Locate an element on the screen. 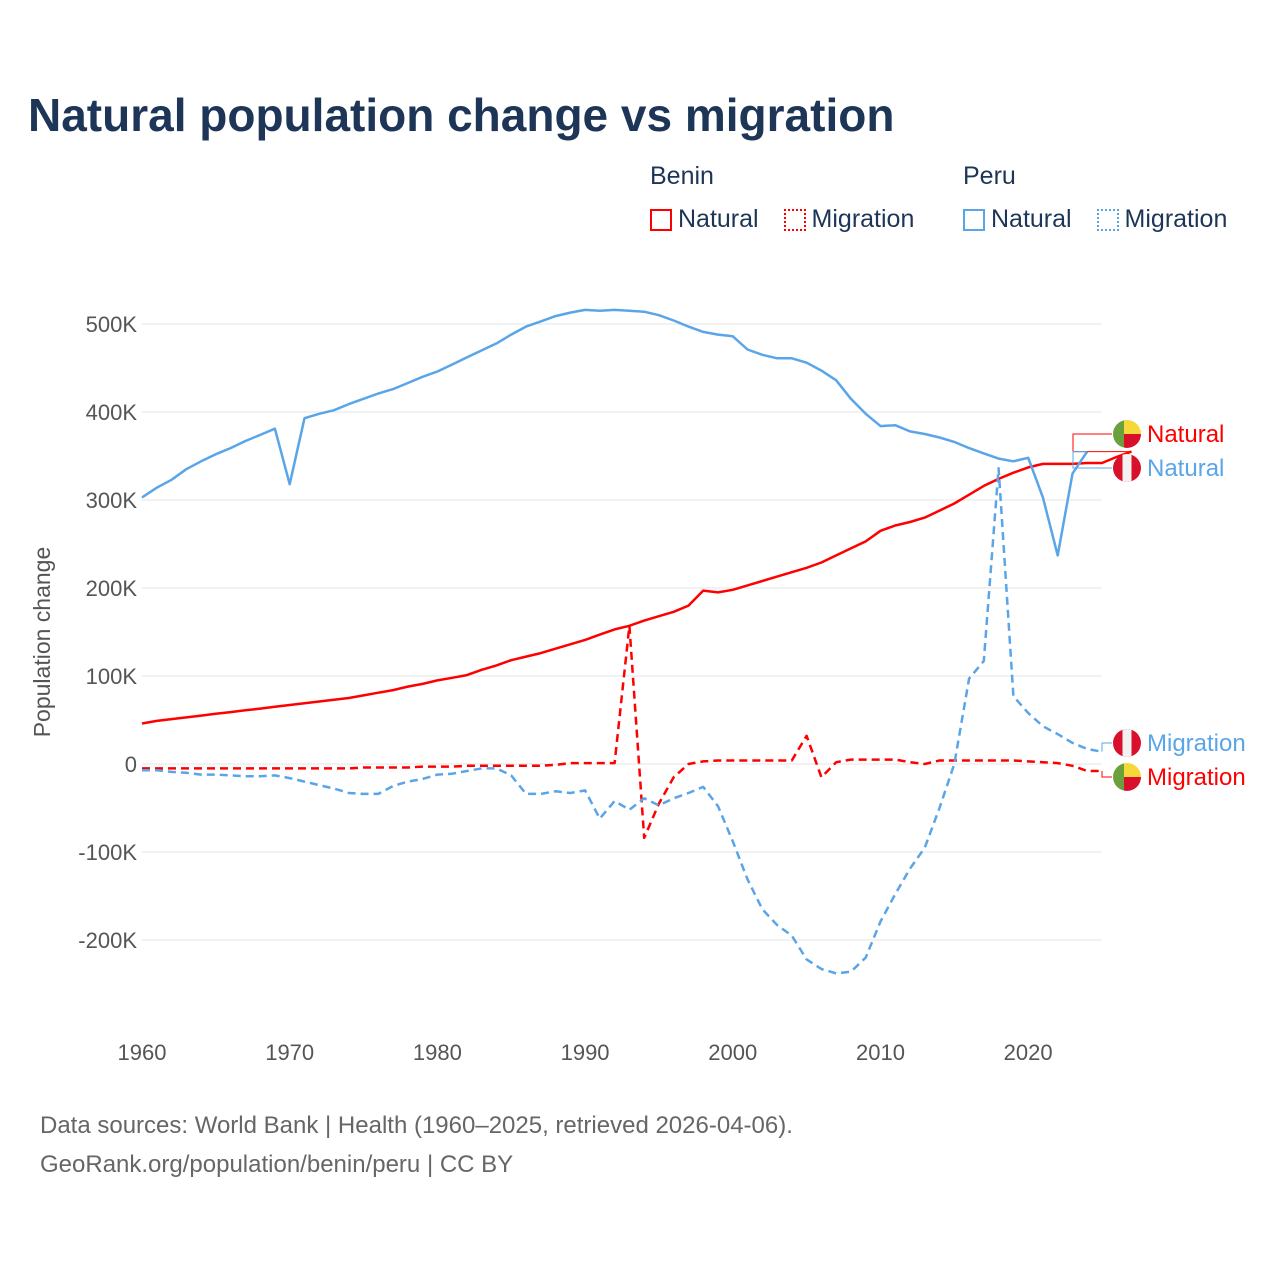 The height and width of the screenshot is (1280, 1280). y-tick-label: 0 is located at coordinates (131, 764).